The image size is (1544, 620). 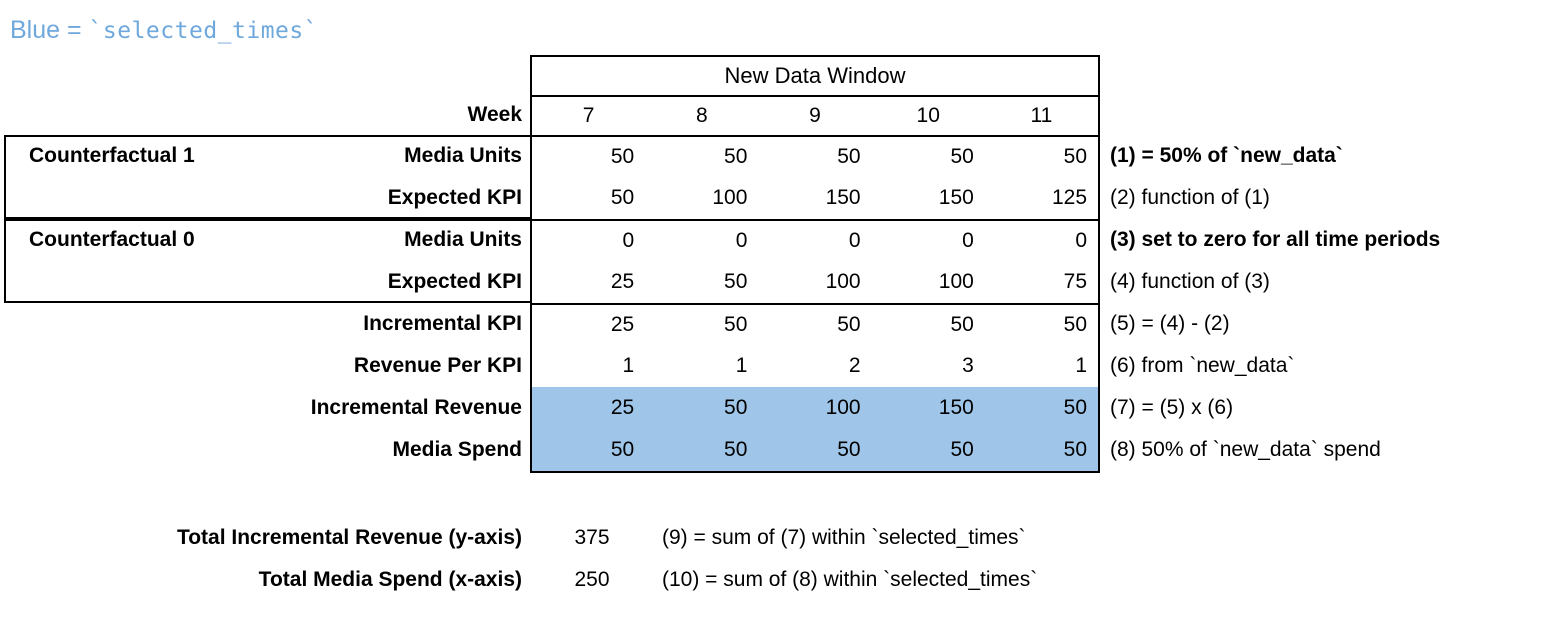 I want to click on week-header-row: 7 8 9 10 11, so click(x=815, y=115).